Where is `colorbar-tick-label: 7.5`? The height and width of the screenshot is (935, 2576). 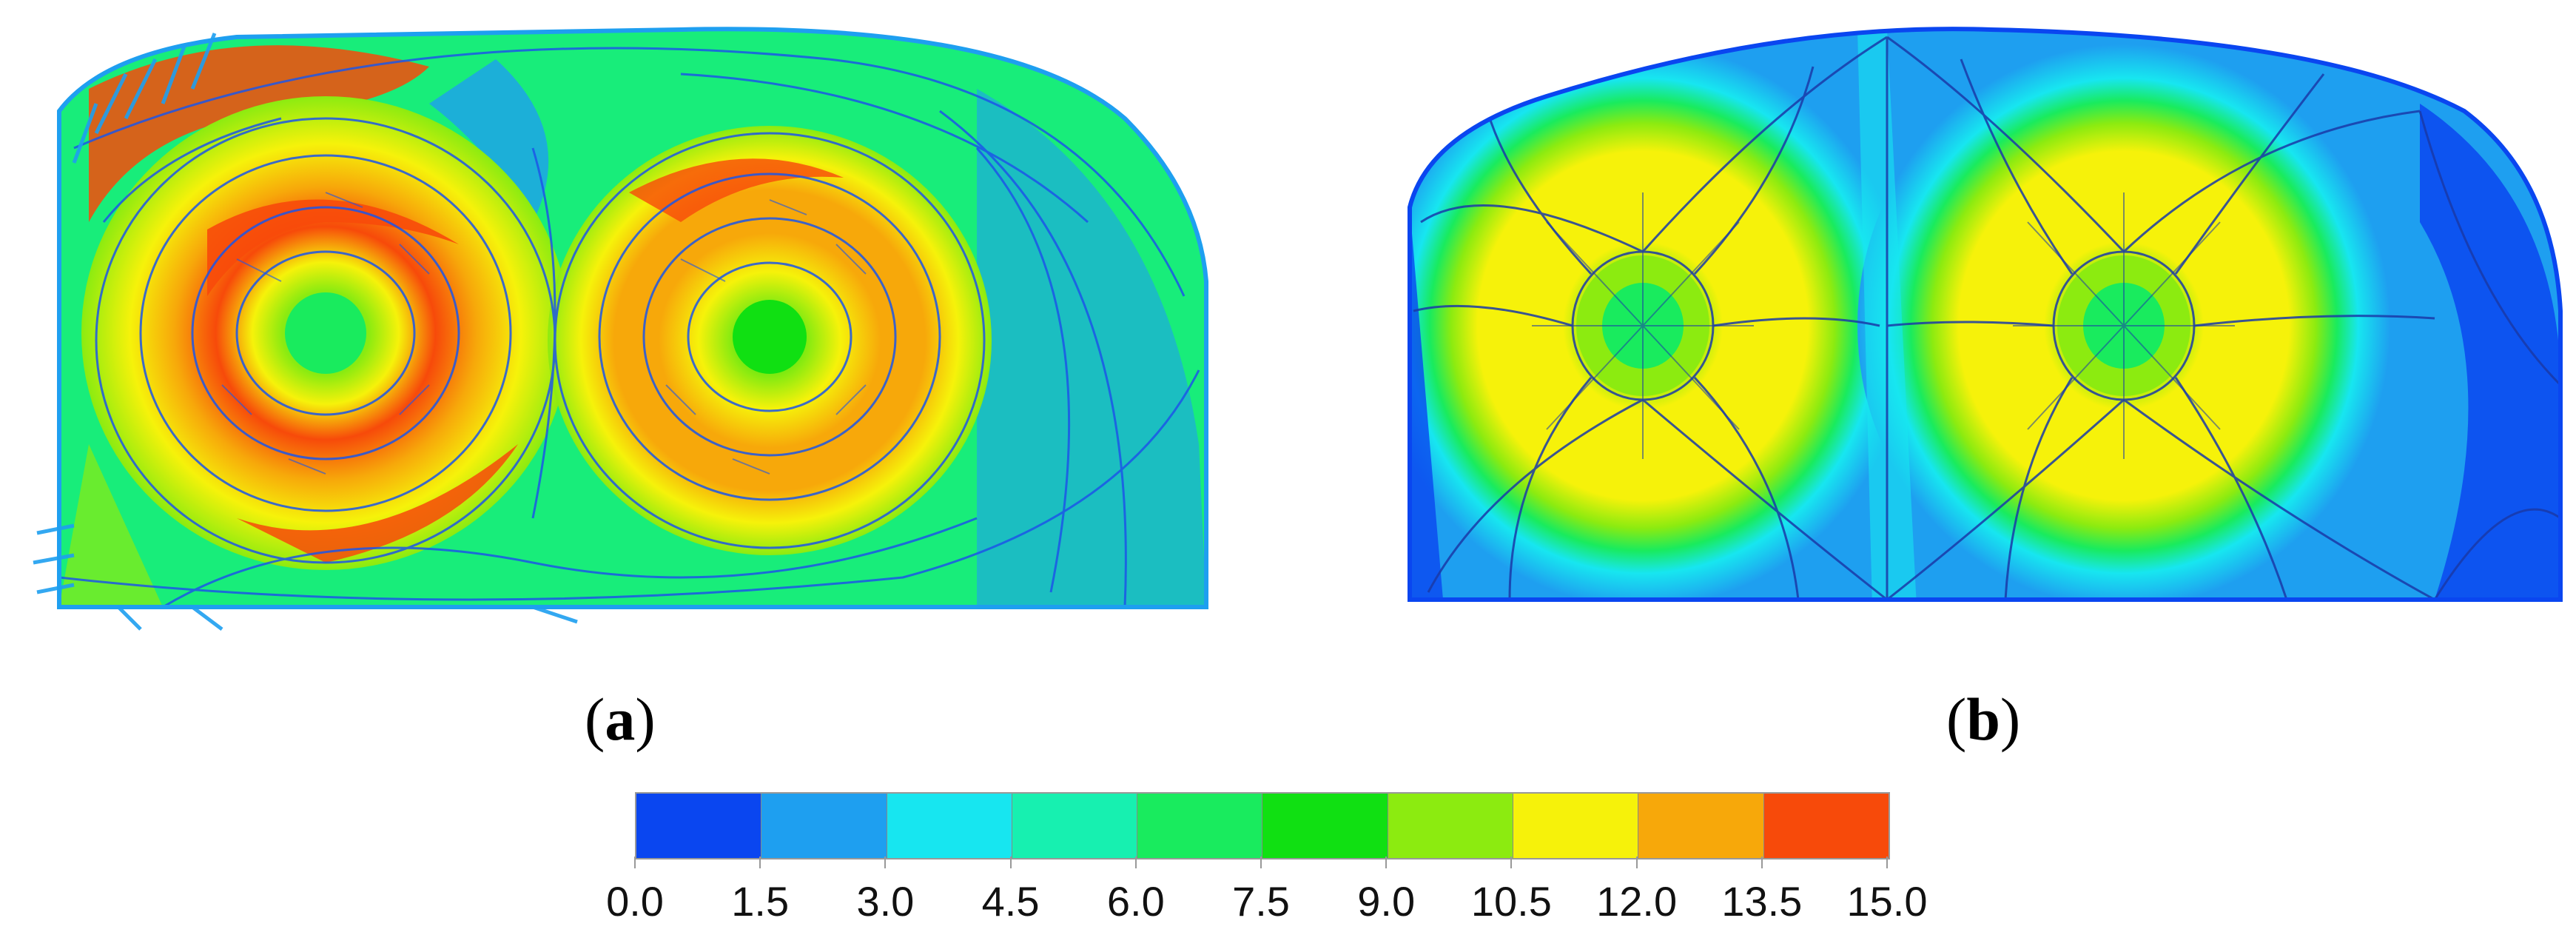 colorbar-tick-label: 7.5 is located at coordinates (1261, 901).